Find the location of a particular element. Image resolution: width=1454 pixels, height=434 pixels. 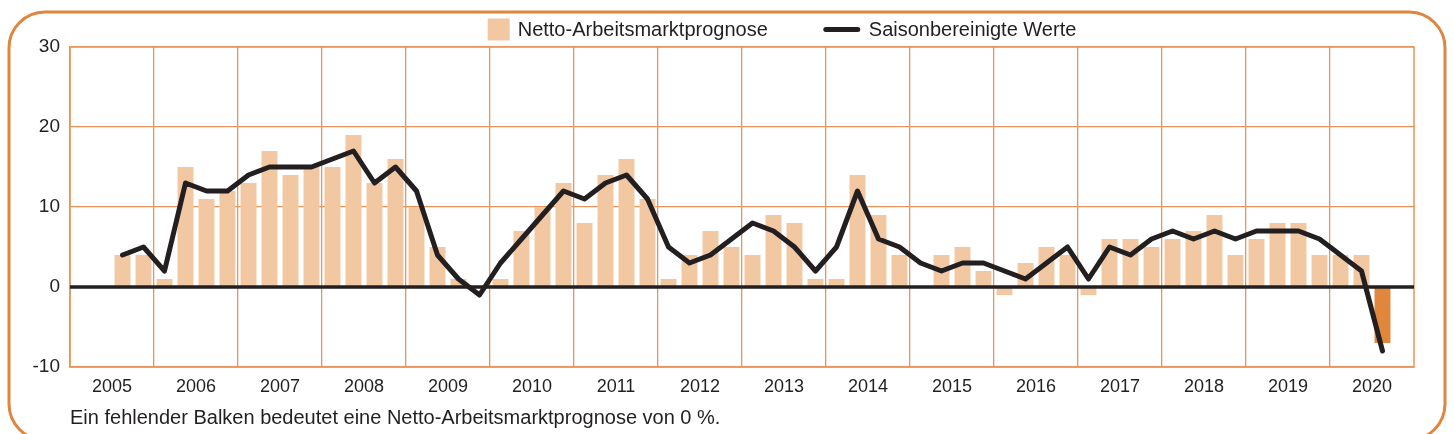

text: Ein fehlender Balken bedeutet eine Netto-Arbeitsmarktprognose von 0 %. is located at coordinates (395, 416).